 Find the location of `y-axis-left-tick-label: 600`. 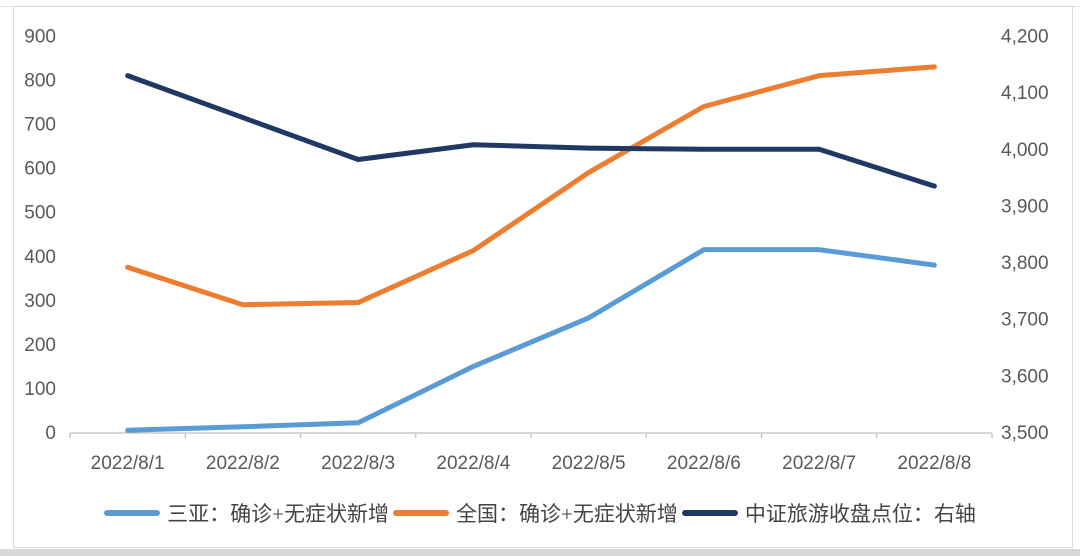

y-axis-left-tick-label: 600 is located at coordinates (40, 169).